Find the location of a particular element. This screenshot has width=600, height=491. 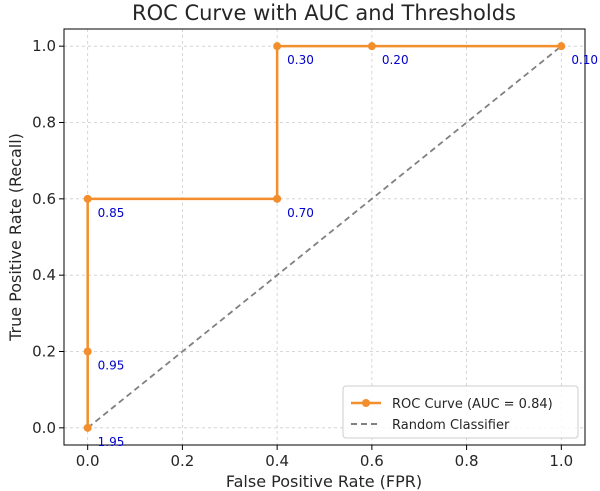

y-tick-label: 0.8 is located at coordinates (44, 123).